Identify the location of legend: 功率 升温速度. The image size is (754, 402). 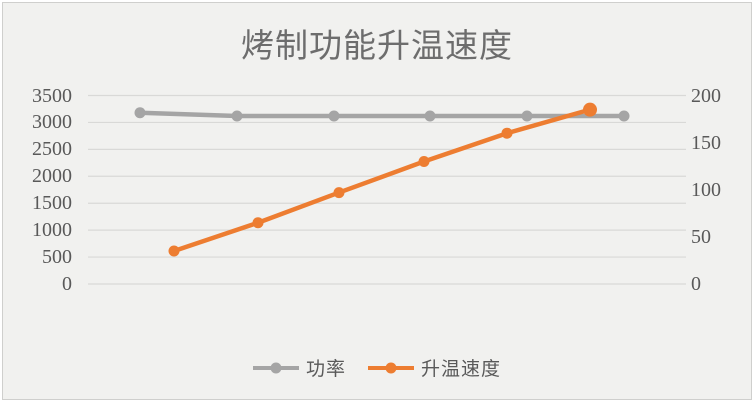
(377, 367).